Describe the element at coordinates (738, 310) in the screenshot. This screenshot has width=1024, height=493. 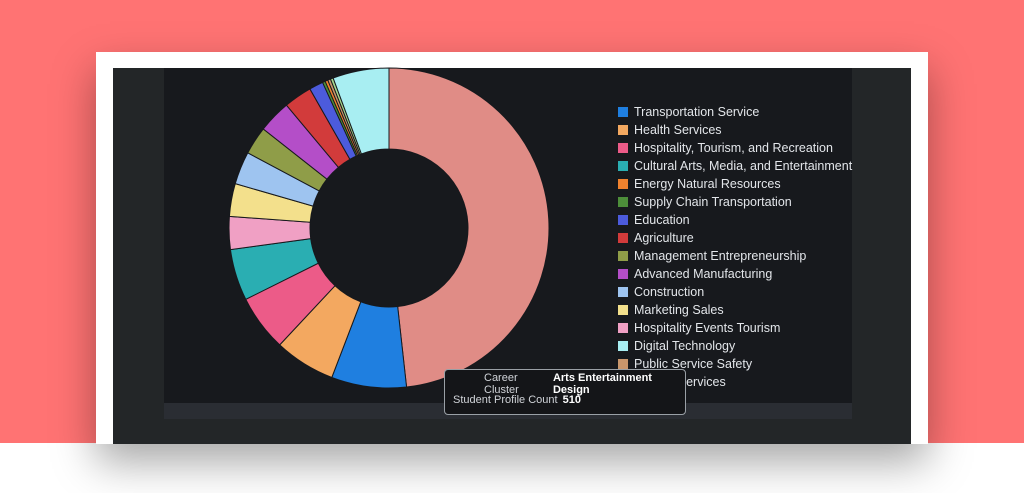
I see `legend-item-marketing-sales: Marketing Sales` at that location.